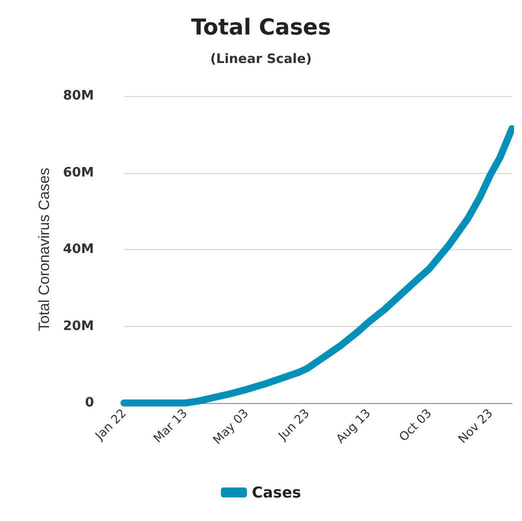 Image resolution: width=522 pixels, height=521 pixels. What do you see at coordinates (293, 425) in the screenshot?
I see `x-tick-label: Jun 23` at bounding box center [293, 425].